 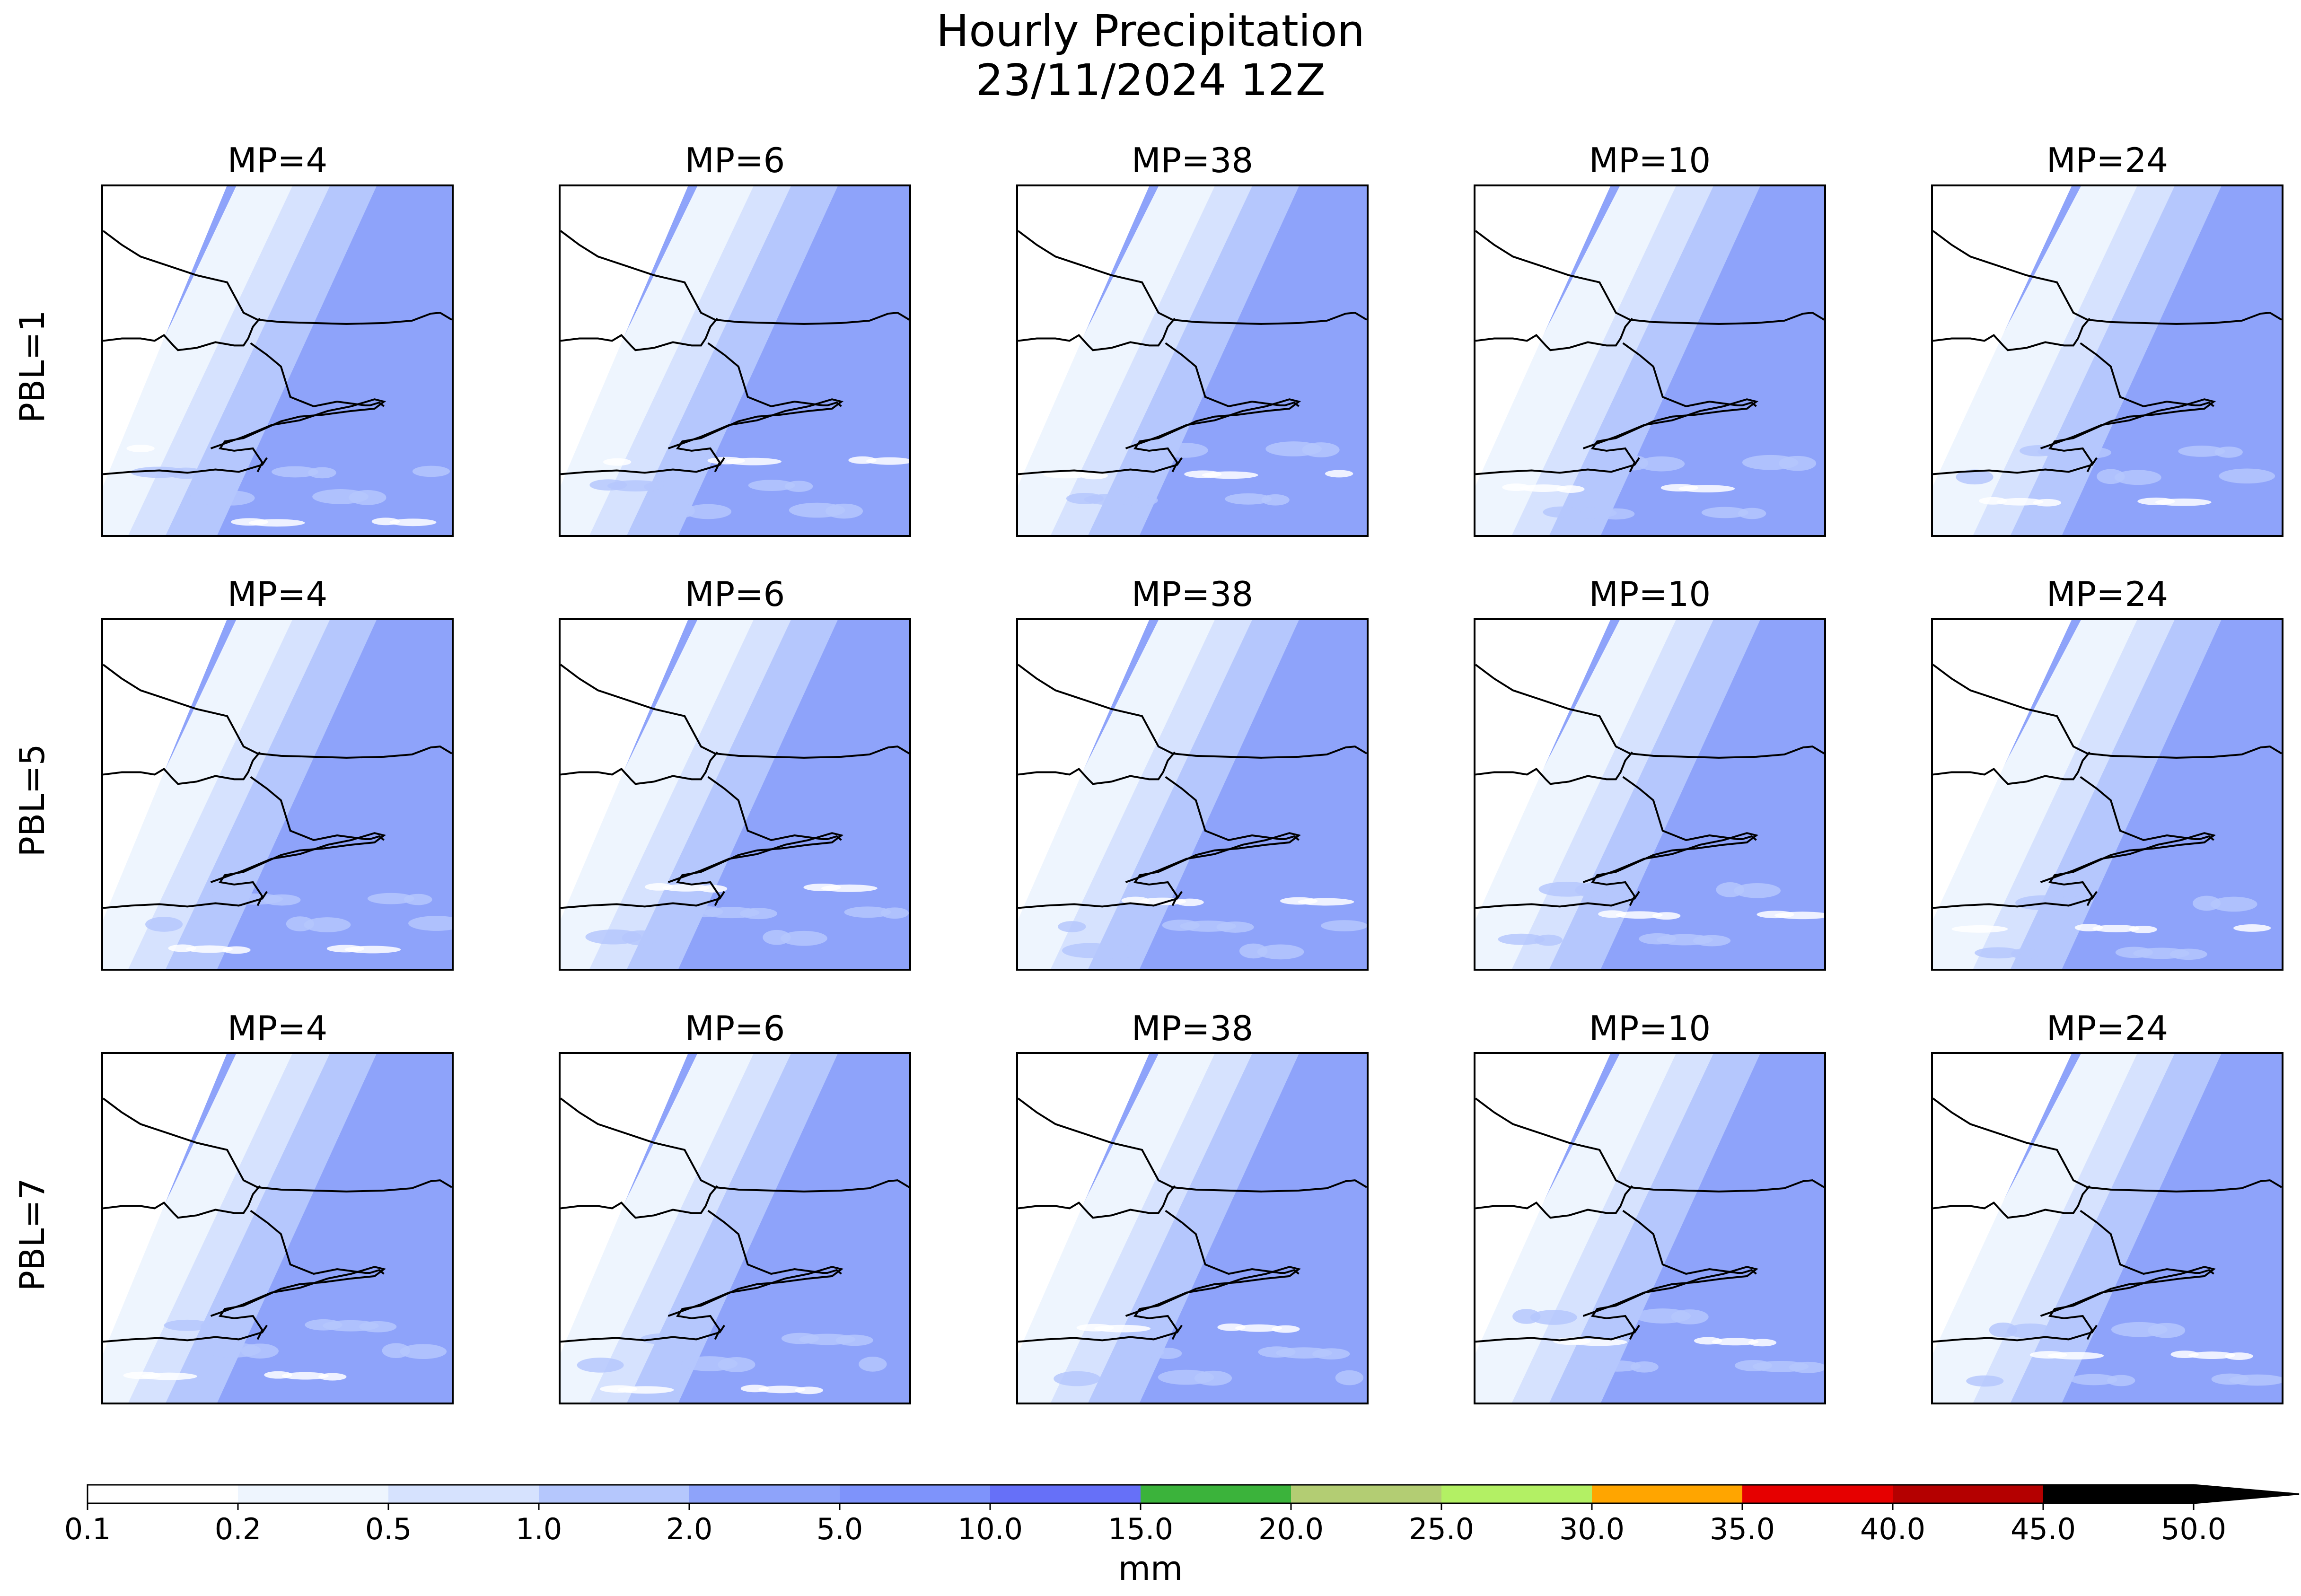 What do you see at coordinates (1150, 1568) in the screenshot?
I see `colorbar-label: mm` at bounding box center [1150, 1568].